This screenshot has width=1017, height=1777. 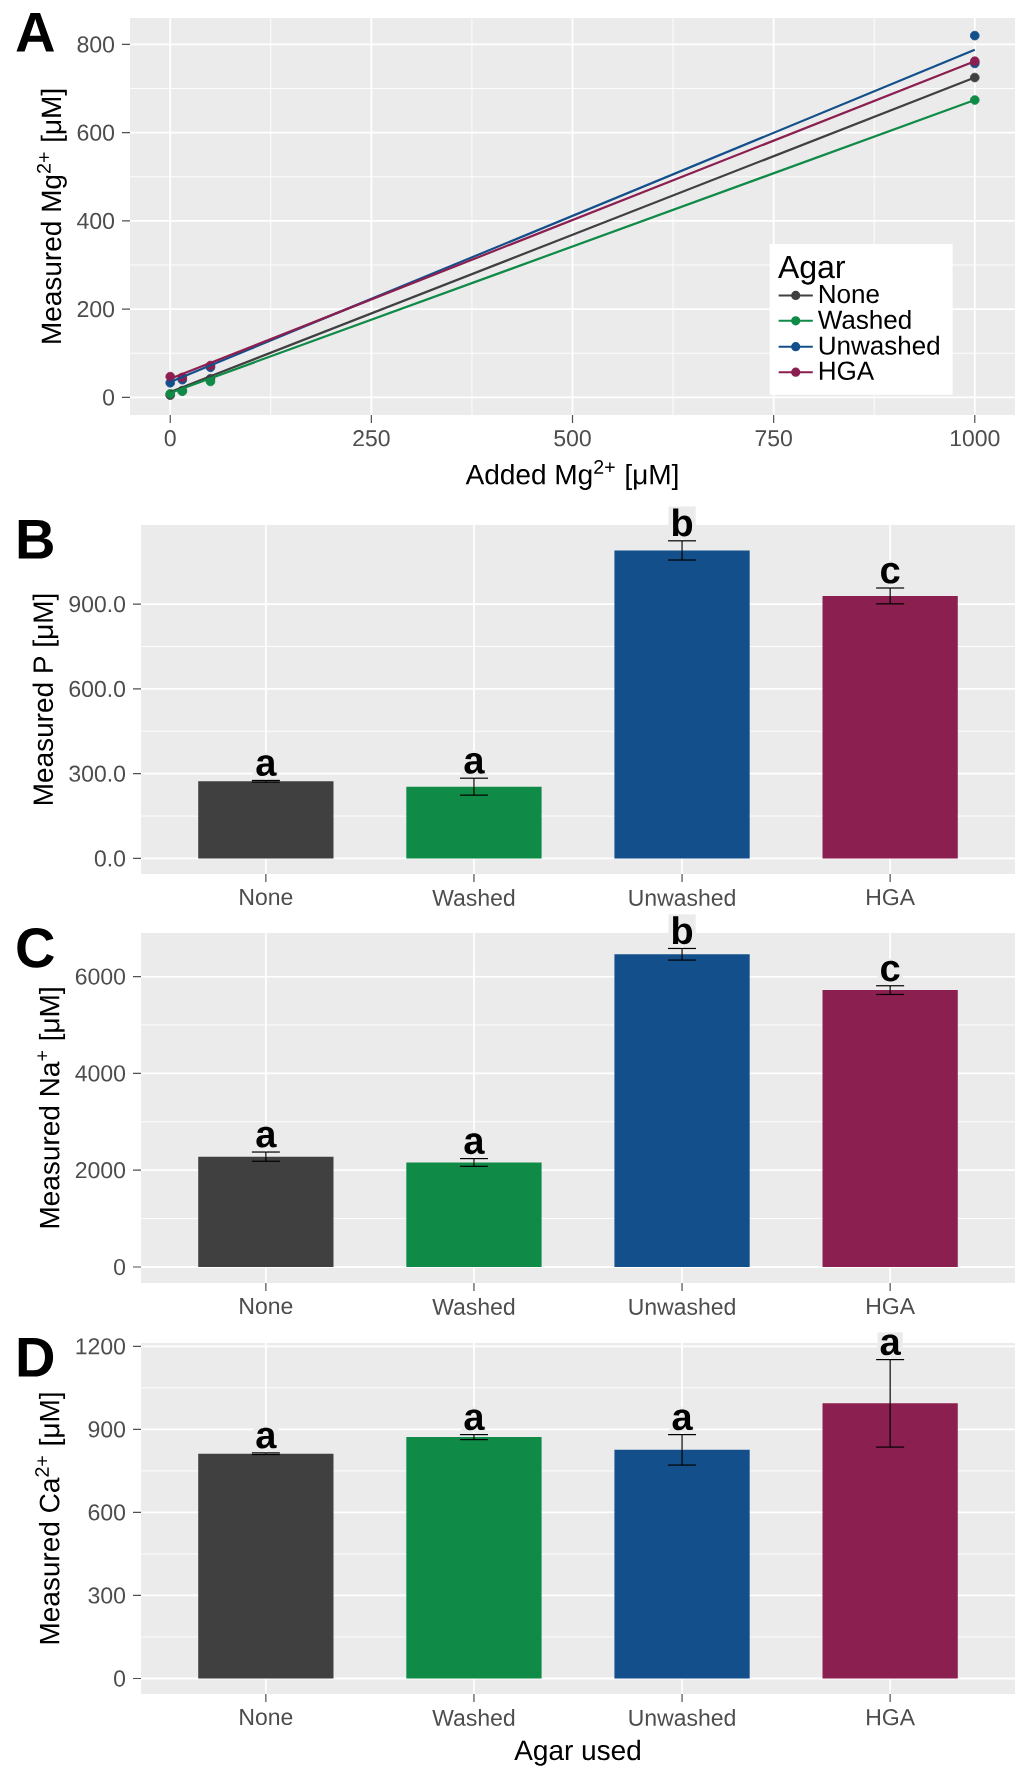 What do you see at coordinates (35, 32) in the screenshot?
I see `chart-title: A` at bounding box center [35, 32].